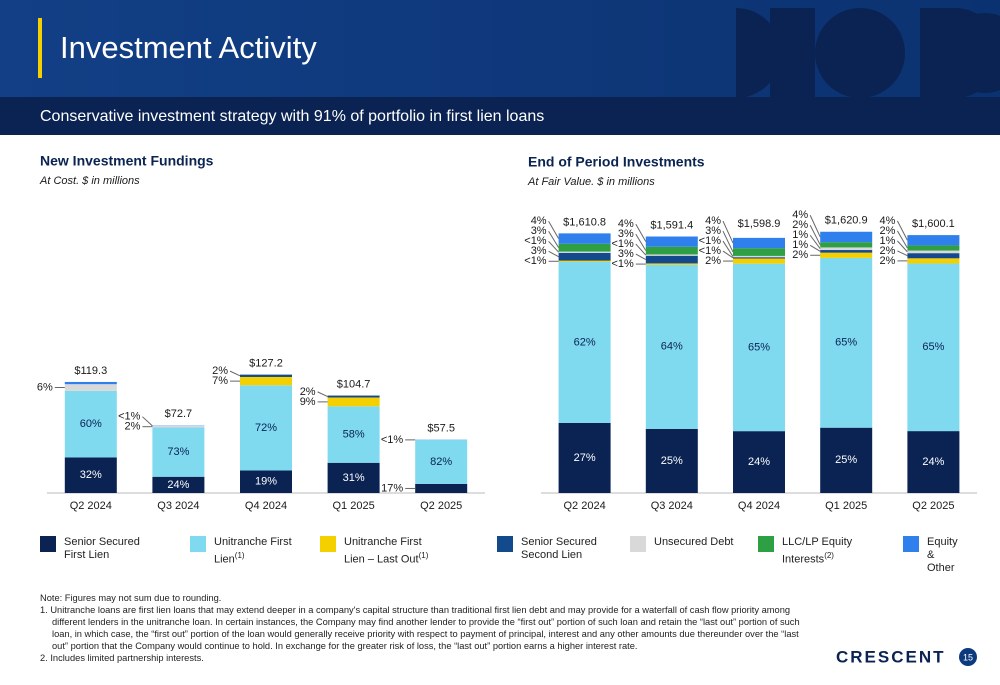 This screenshot has width=1000, height=685. What do you see at coordinates (868, 53) in the screenshot?
I see `header-decoration` at bounding box center [868, 53].